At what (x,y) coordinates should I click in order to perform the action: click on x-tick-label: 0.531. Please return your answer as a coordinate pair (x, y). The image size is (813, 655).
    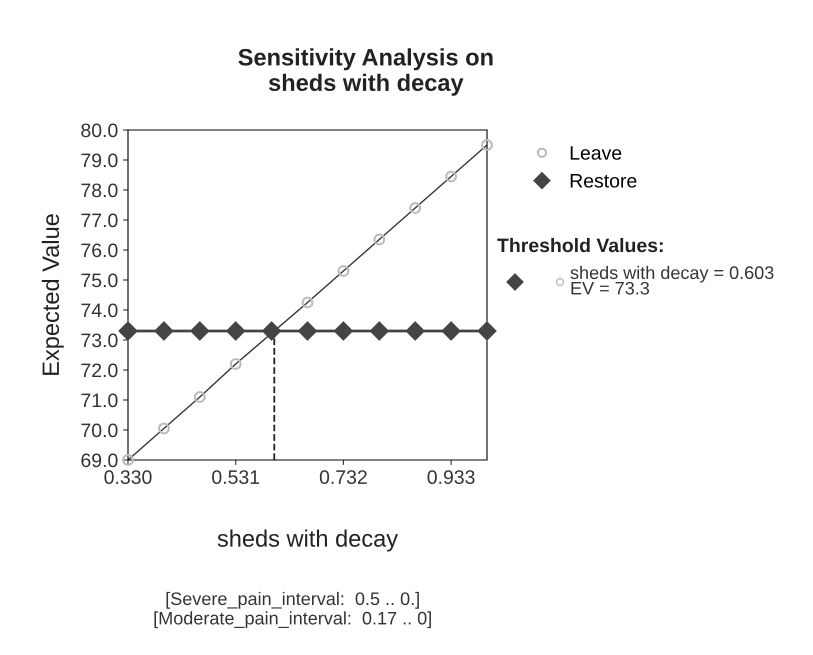
    Looking at the image, I should click on (236, 477).